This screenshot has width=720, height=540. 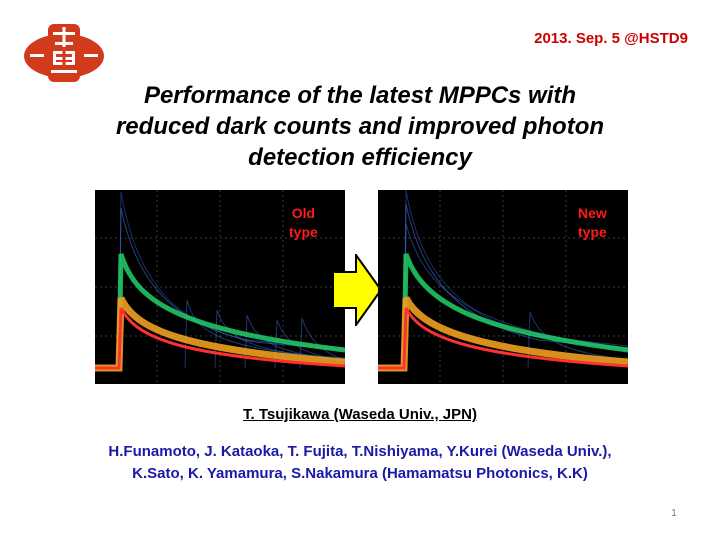 What do you see at coordinates (360, 414) in the screenshot?
I see `presenter-name: T. Tsujikawa (Waseda Univ., JPN)` at bounding box center [360, 414].